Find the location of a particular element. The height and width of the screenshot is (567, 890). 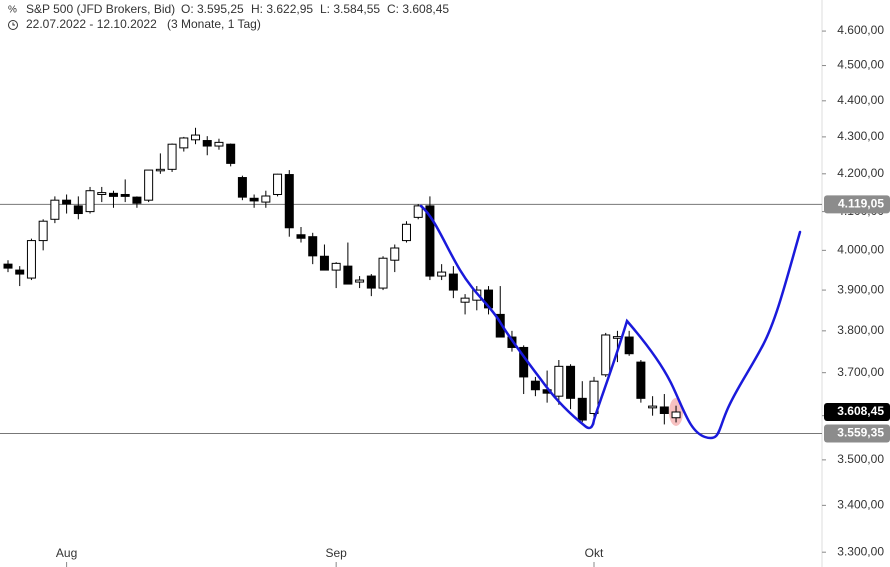

y-tick-label: 3.400,00 is located at coordinates (860, 505).